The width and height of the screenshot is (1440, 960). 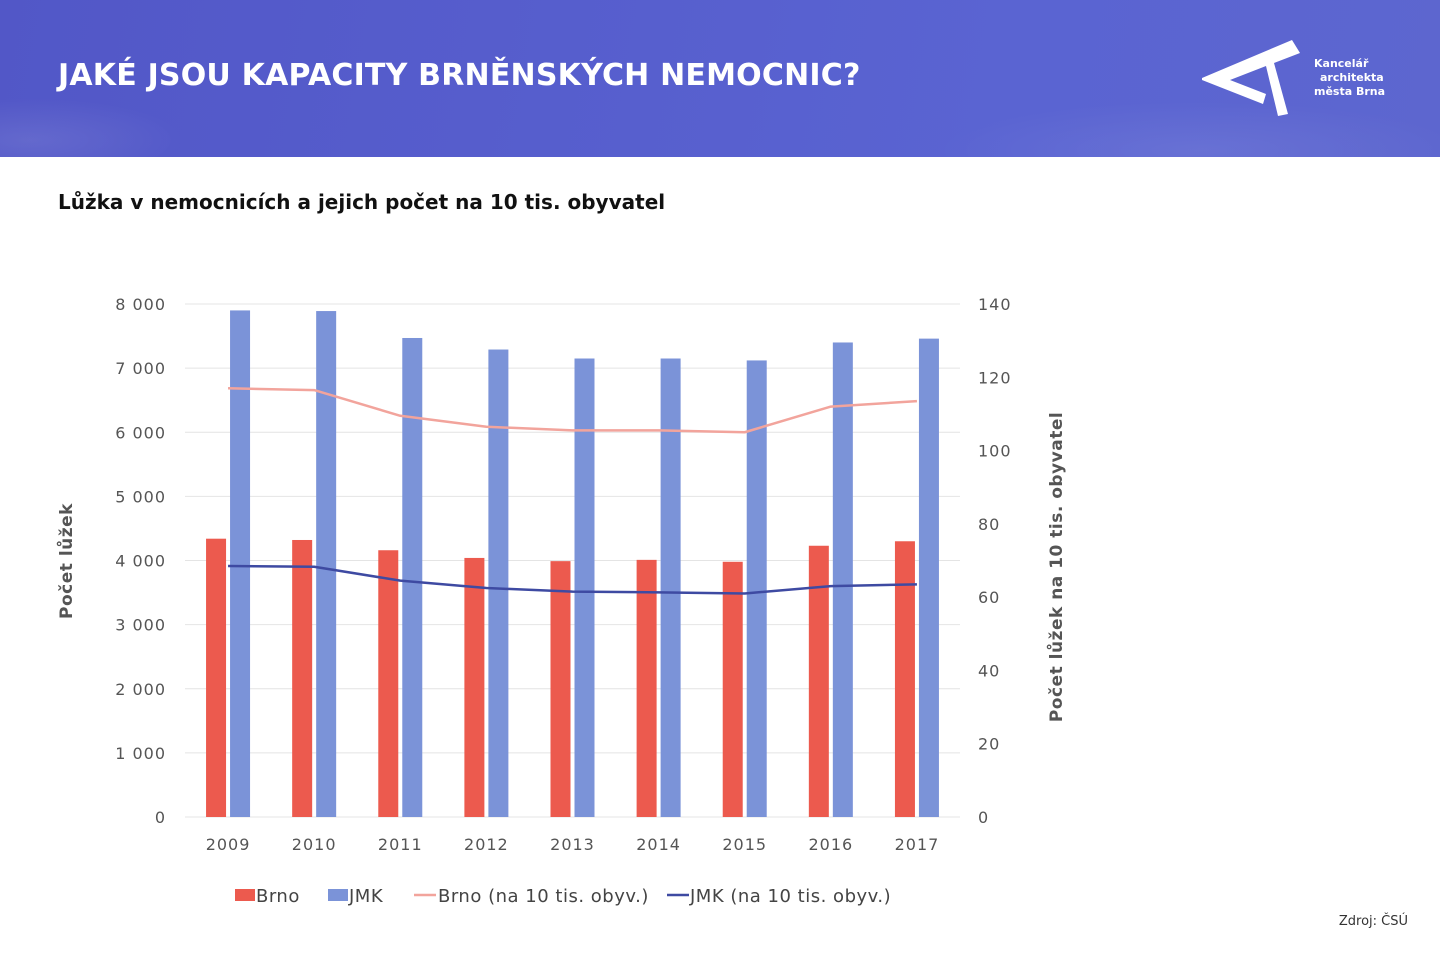 I want to click on y-right-tick-label: 140, so click(x=995, y=304).